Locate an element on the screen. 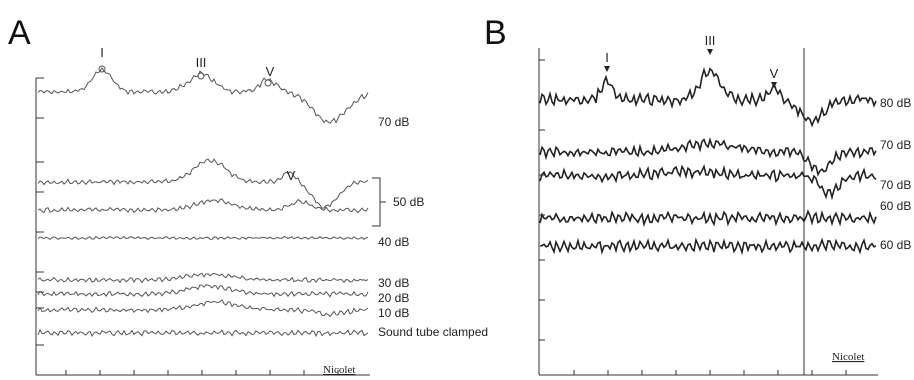 The image size is (914, 380). panel-letter-b: B is located at coordinates (495, 33).